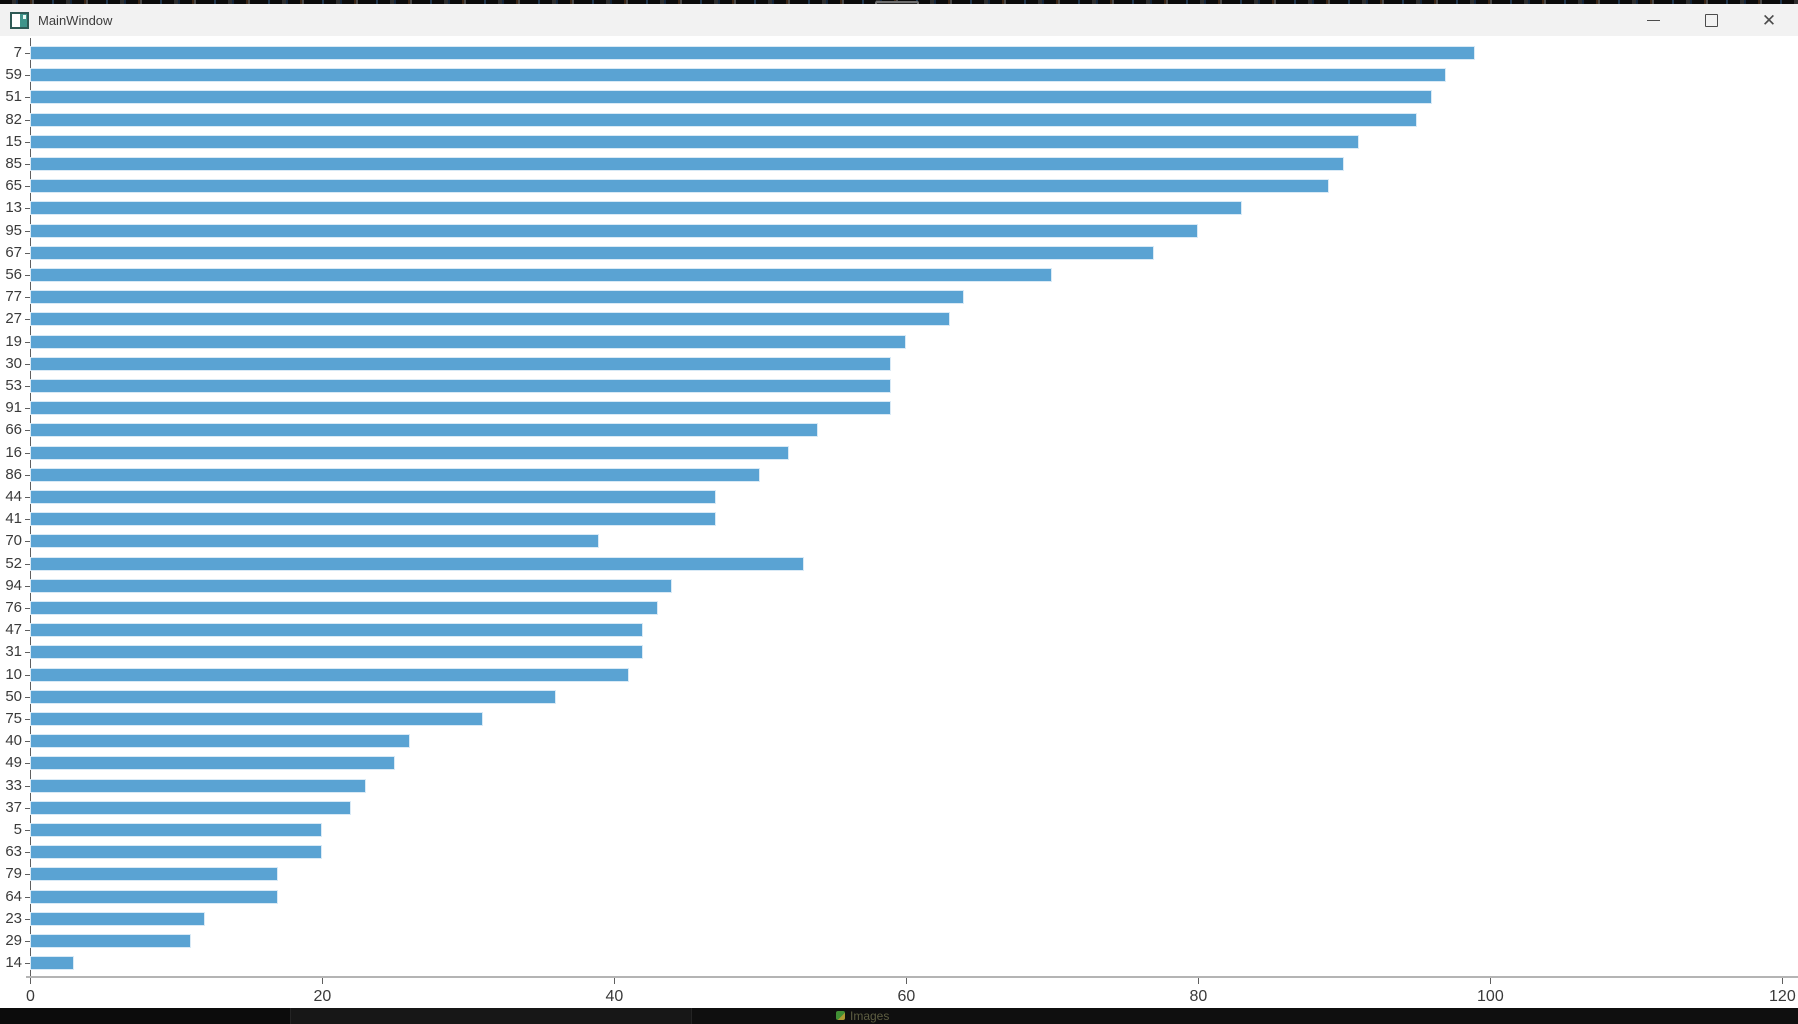  I want to click on y-tick-label: 31, so click(13, 652).